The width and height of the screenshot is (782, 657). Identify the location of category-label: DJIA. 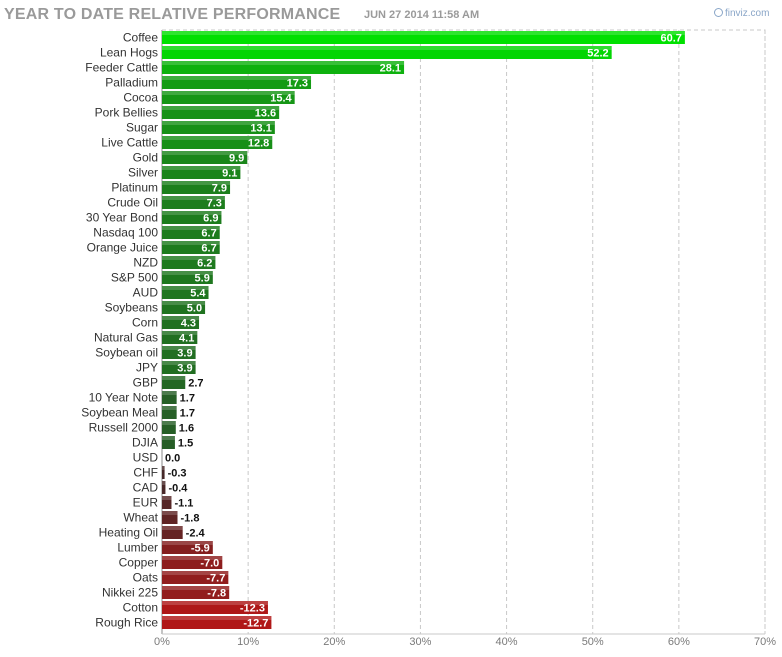
(145, 443).